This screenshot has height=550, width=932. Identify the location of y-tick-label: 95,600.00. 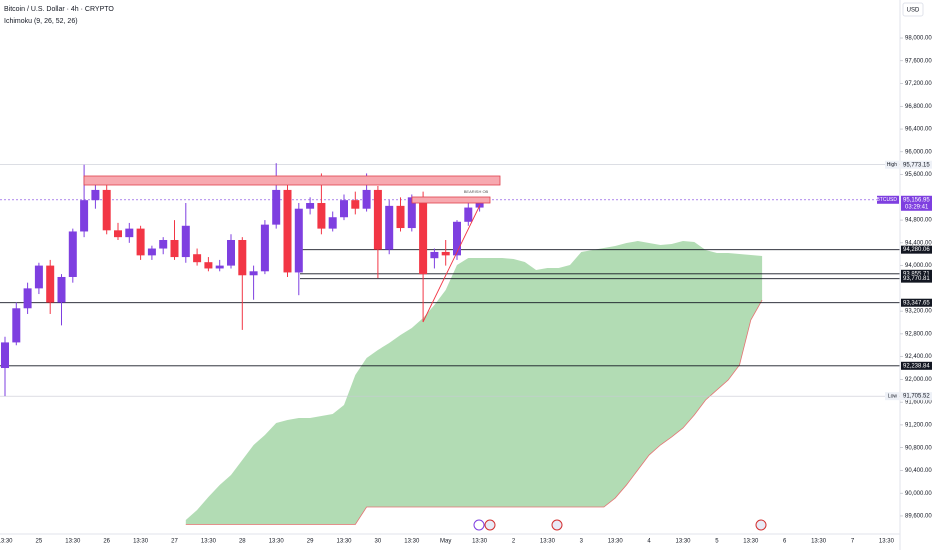
(918, 175).